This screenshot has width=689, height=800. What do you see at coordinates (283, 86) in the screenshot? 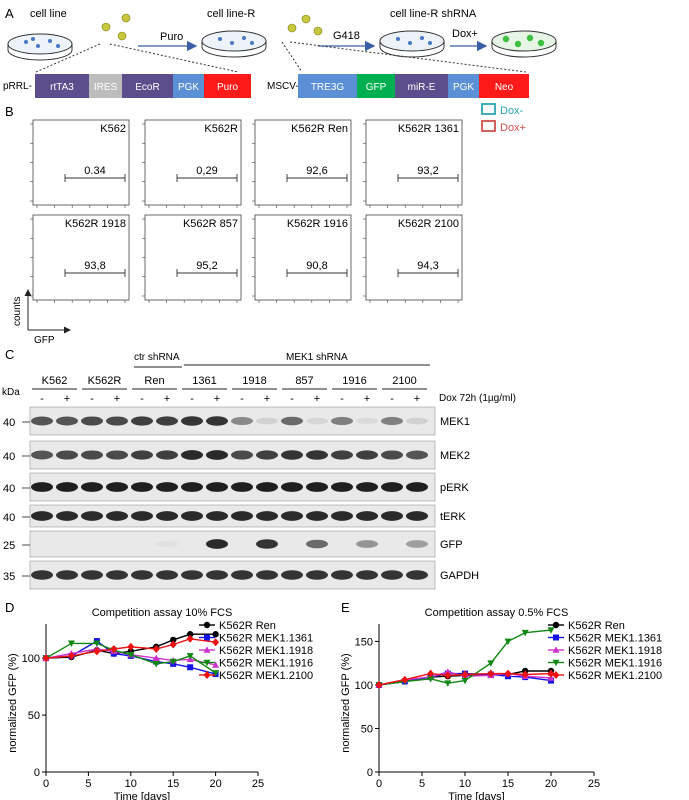
I see `mscv-label: MSCV-` at bounding box center [283, 86].